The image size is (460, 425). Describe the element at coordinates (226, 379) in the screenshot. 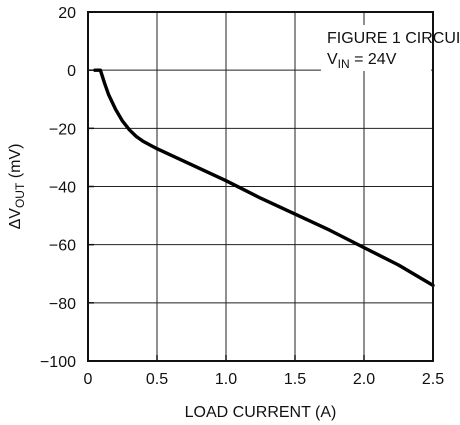

I see `x-tick-label: 1.0` at that location.